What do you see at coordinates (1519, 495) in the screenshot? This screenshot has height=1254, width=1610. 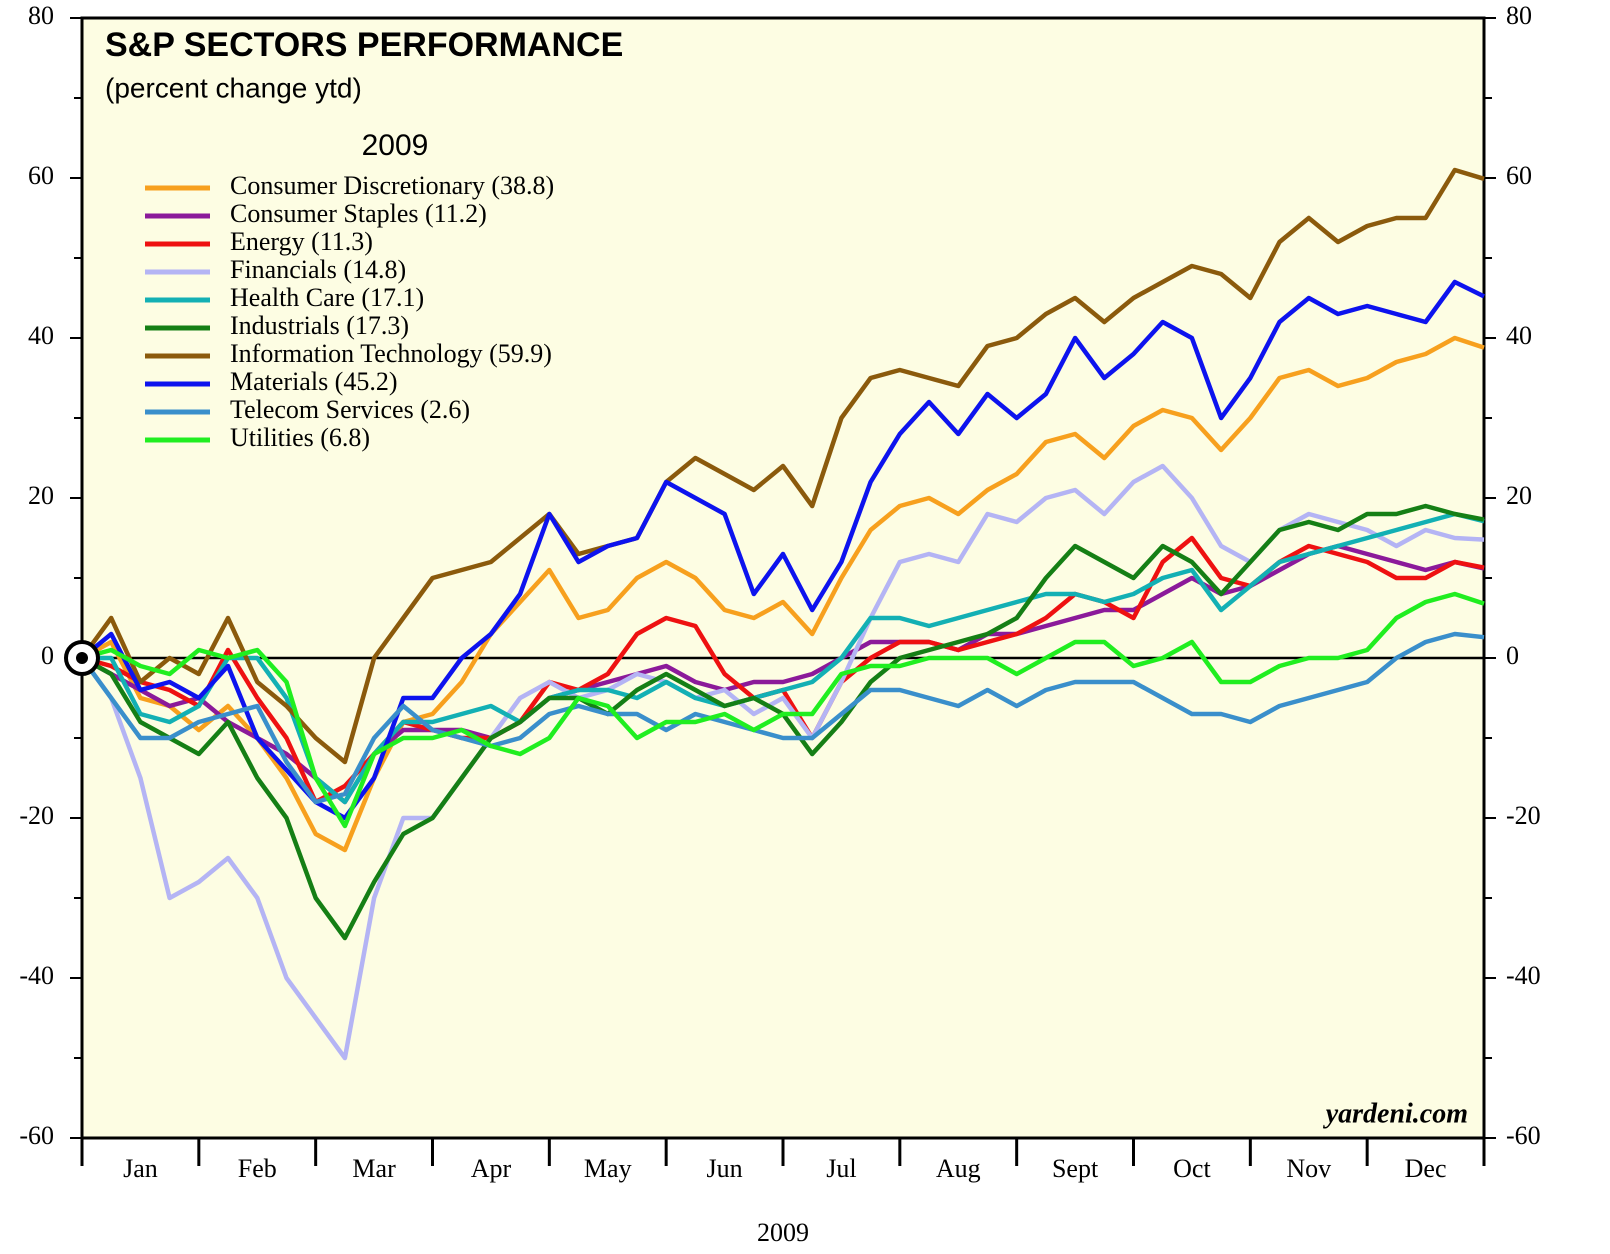 I see `y2-tick-label: 20` at bounding box center [1519, 495].